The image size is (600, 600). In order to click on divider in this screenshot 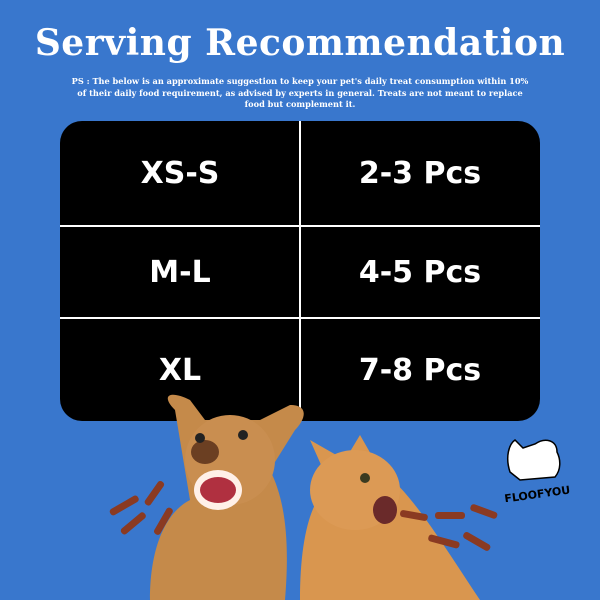, I will do `click(300, 271)`.